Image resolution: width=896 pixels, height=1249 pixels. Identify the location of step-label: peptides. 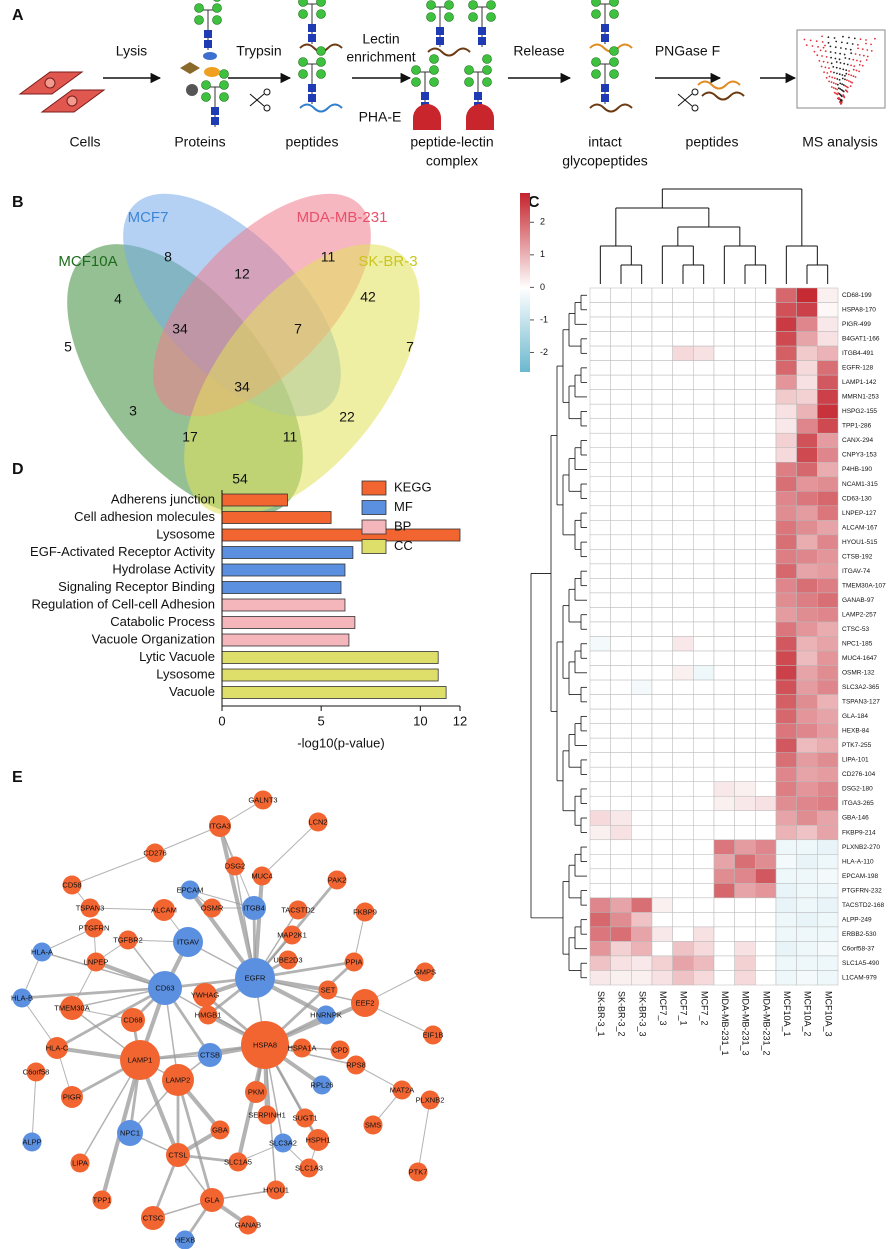
(712, 142).